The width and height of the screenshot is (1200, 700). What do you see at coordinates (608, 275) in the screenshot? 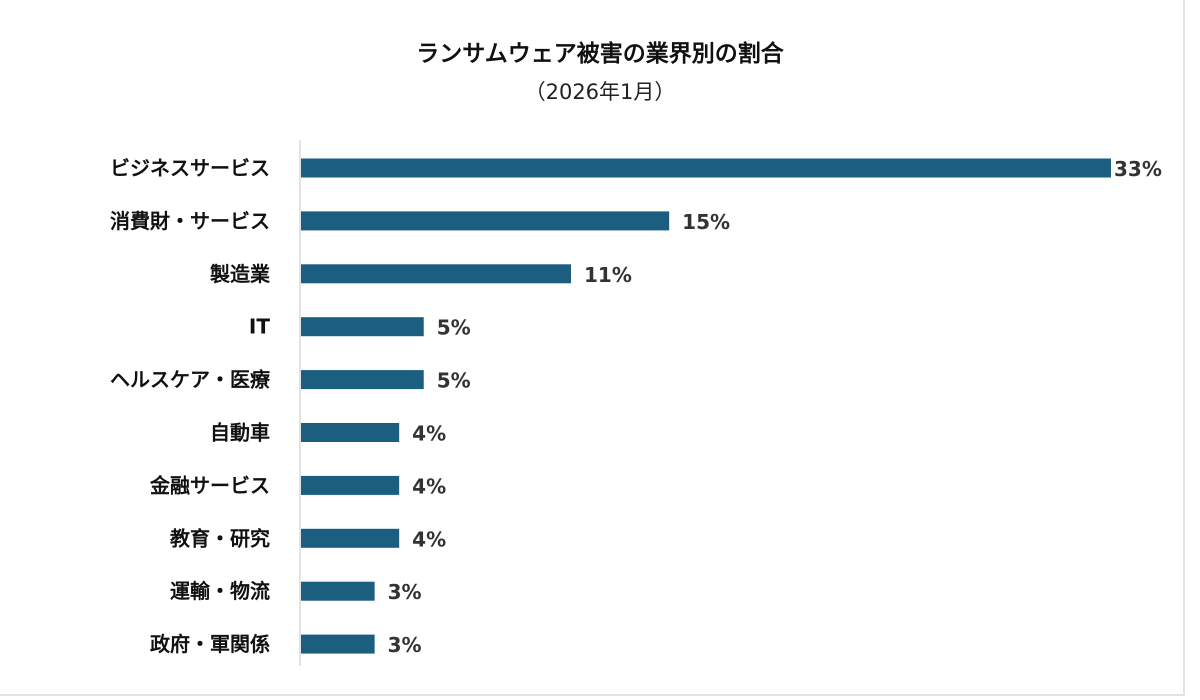
I see `data-label: 11%` at bounding box center [608, 275].